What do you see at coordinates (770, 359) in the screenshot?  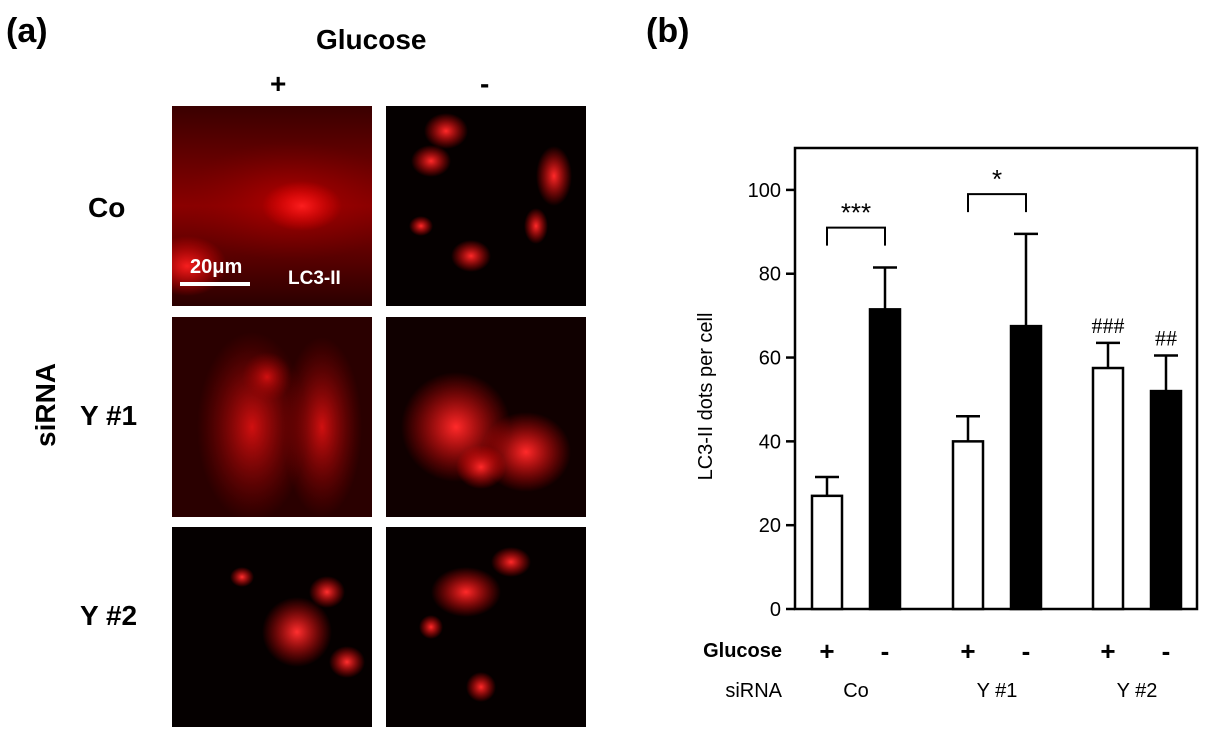 I see `y-tick-label: 60` at bounding box center [770, 359].